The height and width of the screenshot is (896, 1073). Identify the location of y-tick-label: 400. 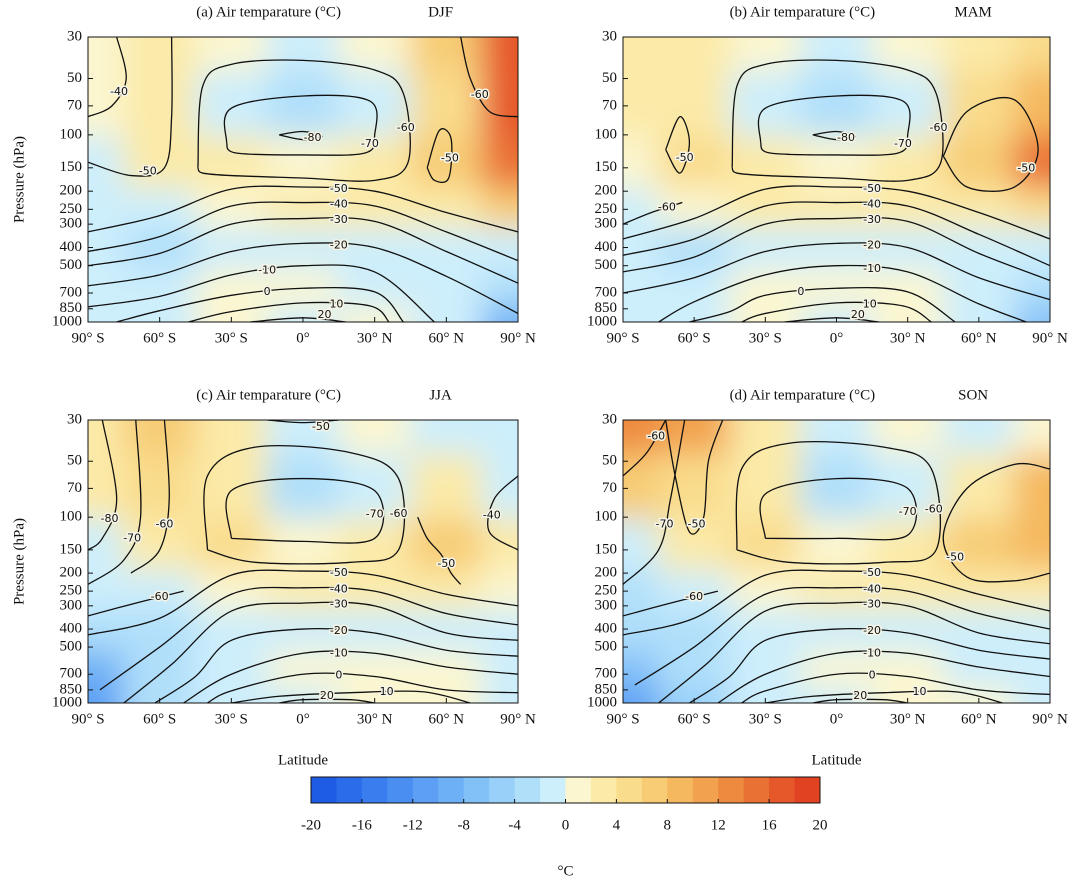
(606, 247).